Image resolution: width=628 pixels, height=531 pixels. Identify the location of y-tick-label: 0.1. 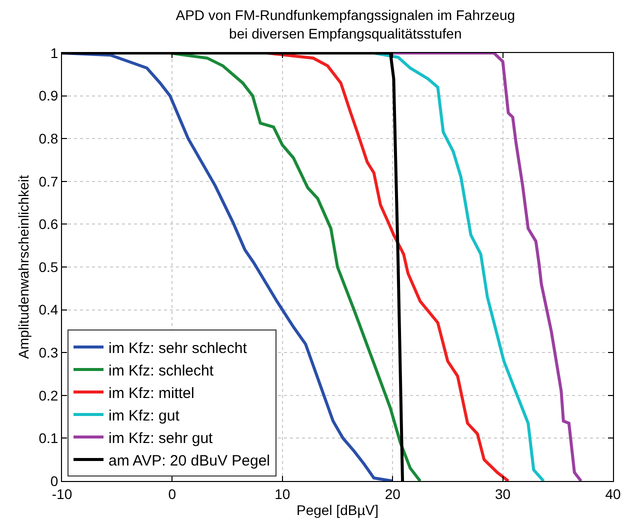
(48, 438).